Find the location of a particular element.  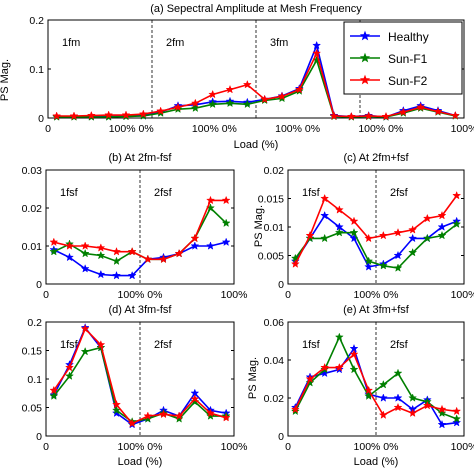

panel-title: (b) At 2fm-fsf is located at coordinates (141, 158).